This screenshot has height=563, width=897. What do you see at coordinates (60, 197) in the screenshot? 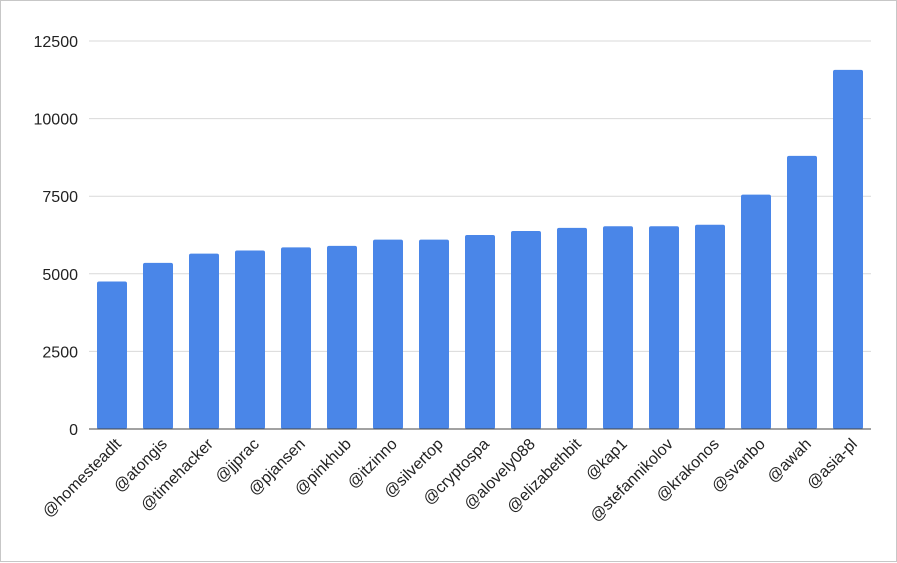
I see `y-tick-label: 7500` at bounding box center [60, 197].